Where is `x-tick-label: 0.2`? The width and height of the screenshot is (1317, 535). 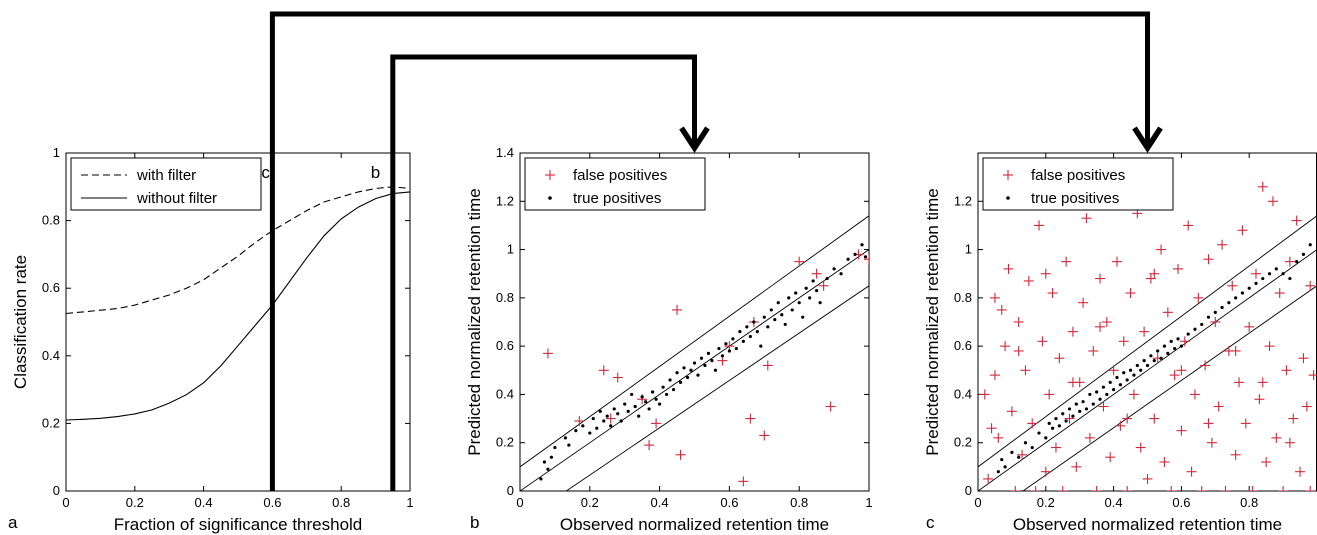
x-tick-label: 0.2 is located at coordinates (135, 502).